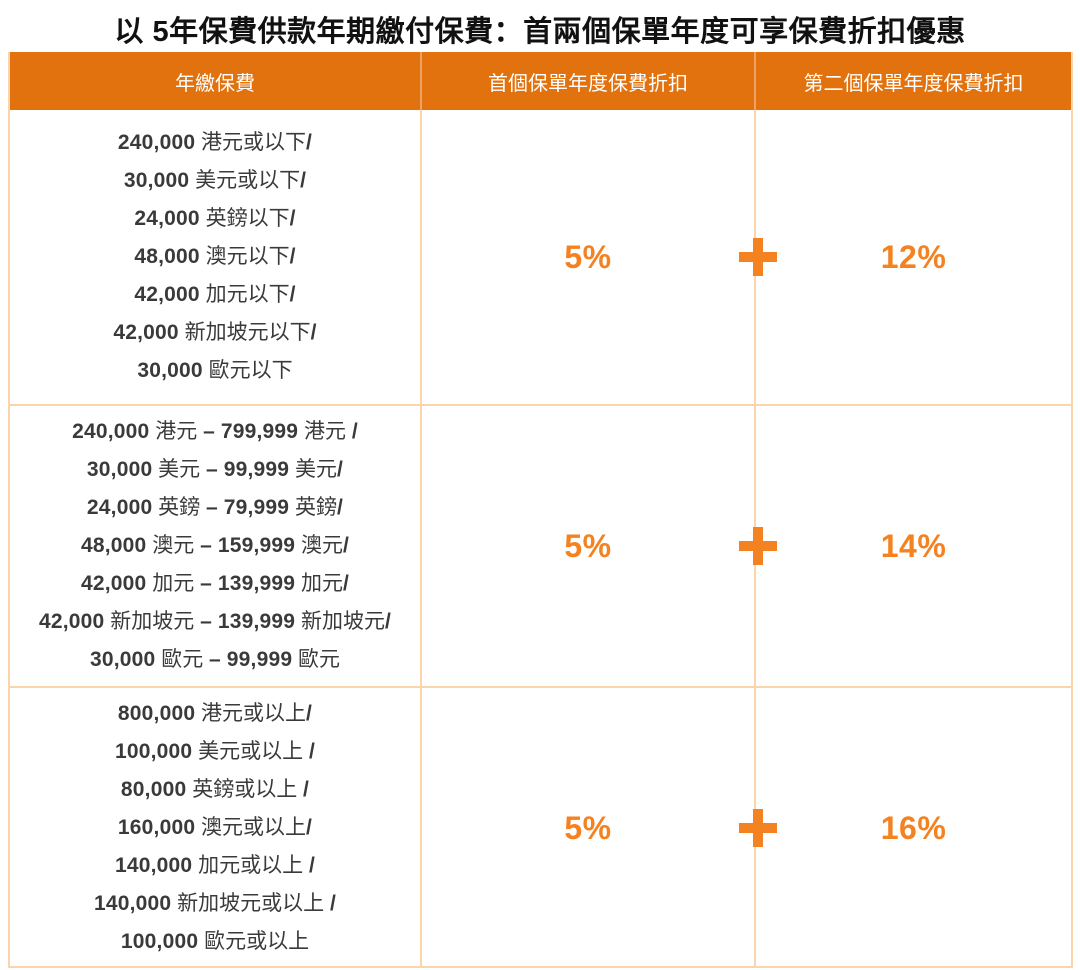  Describe the element at coordinates (913, 83) in the screenshot. I see `header-second-year-discount: 第二個保單年度保費折扣` at that location.